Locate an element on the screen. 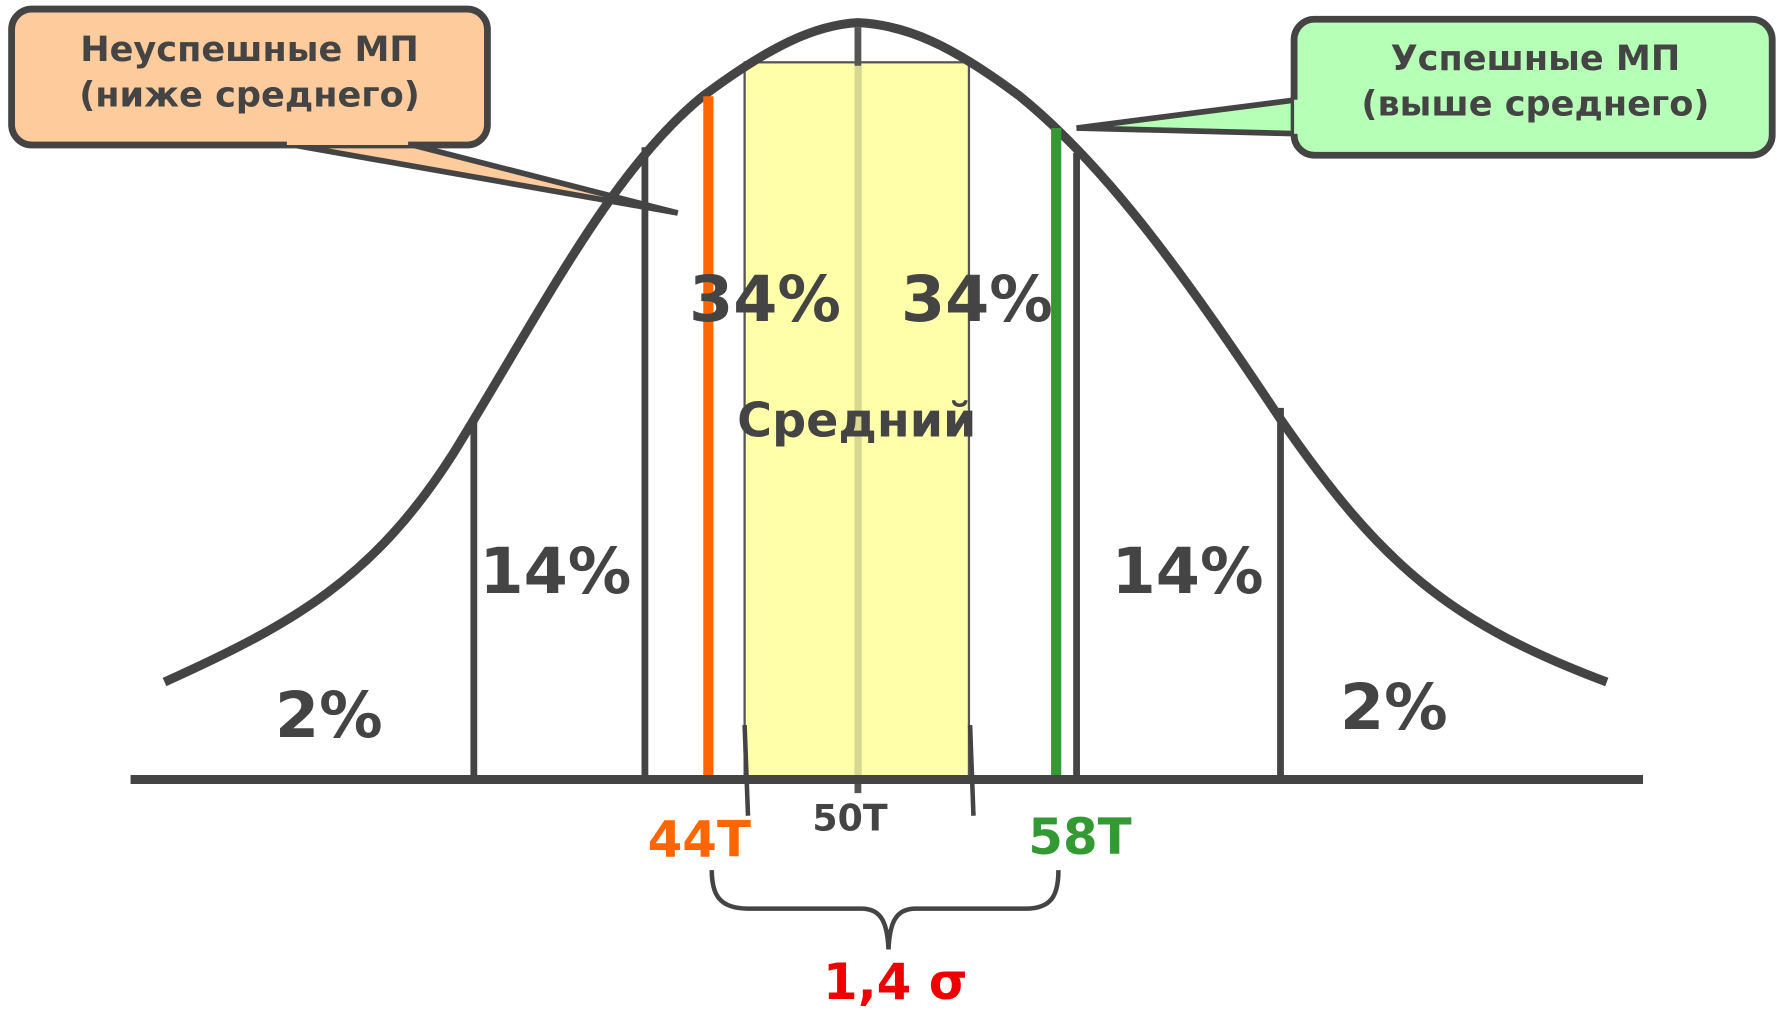 This screenshot has width=1777, height=1014. callout-left is located at coordinates (249, 77).